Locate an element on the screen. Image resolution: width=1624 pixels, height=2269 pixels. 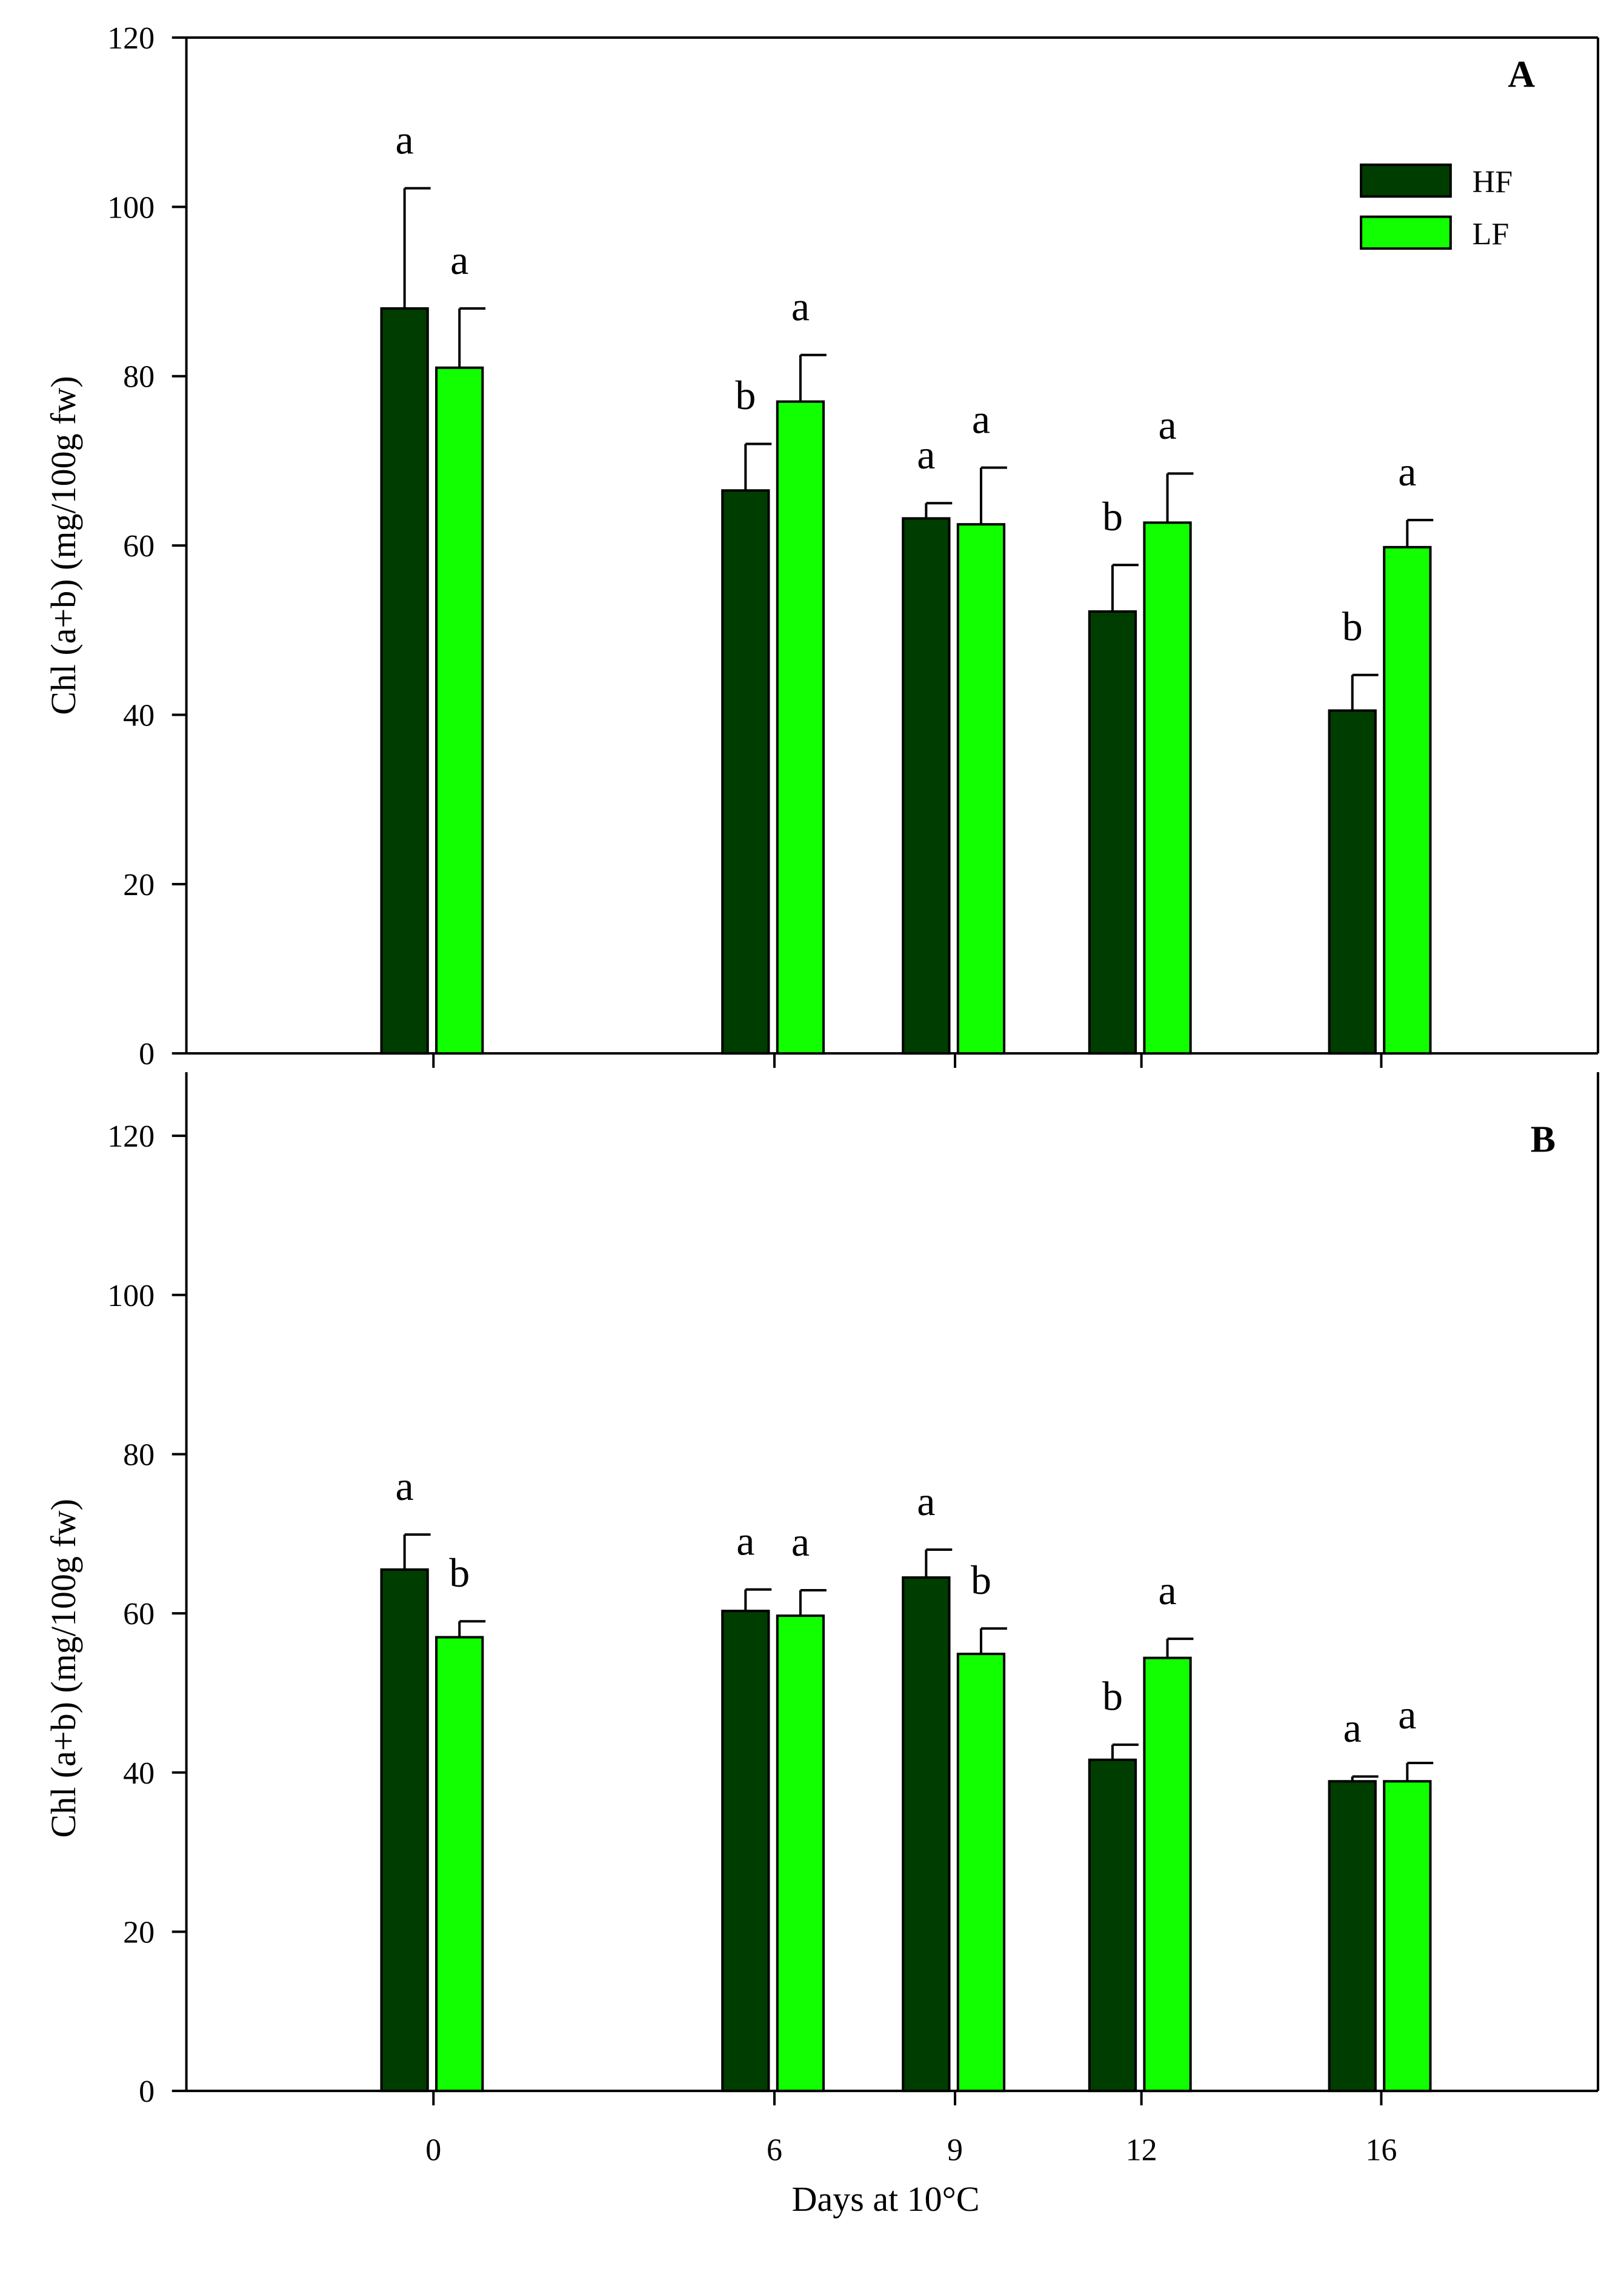
legend-swatch-hf is located at coordinates (1406, 180).